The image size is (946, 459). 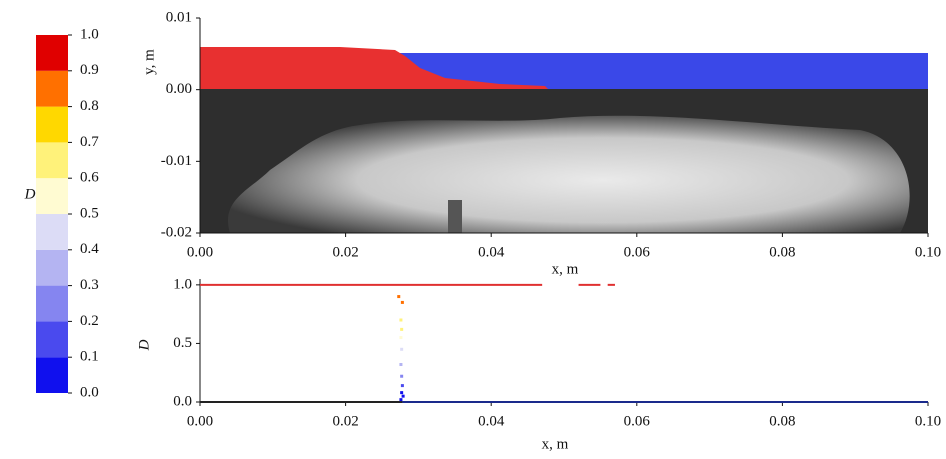 What do you see at coordinates (89, 213) in the screenshot?
I see `tick-label: 0.5` at bounding box center [89, 213].